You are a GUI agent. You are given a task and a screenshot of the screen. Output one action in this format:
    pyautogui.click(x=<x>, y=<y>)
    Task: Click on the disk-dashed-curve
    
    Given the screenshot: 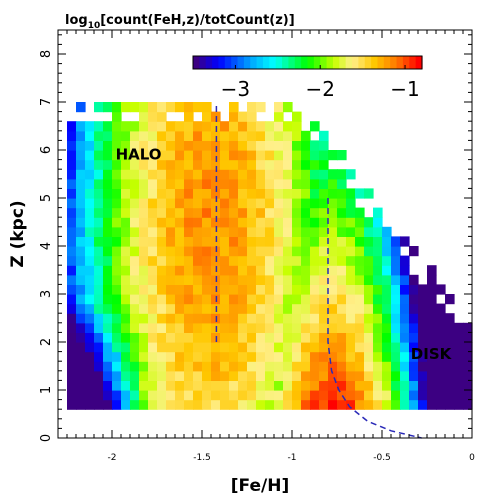 What is the action you would take?
    pyautogui.click(x=374, y=318)
    